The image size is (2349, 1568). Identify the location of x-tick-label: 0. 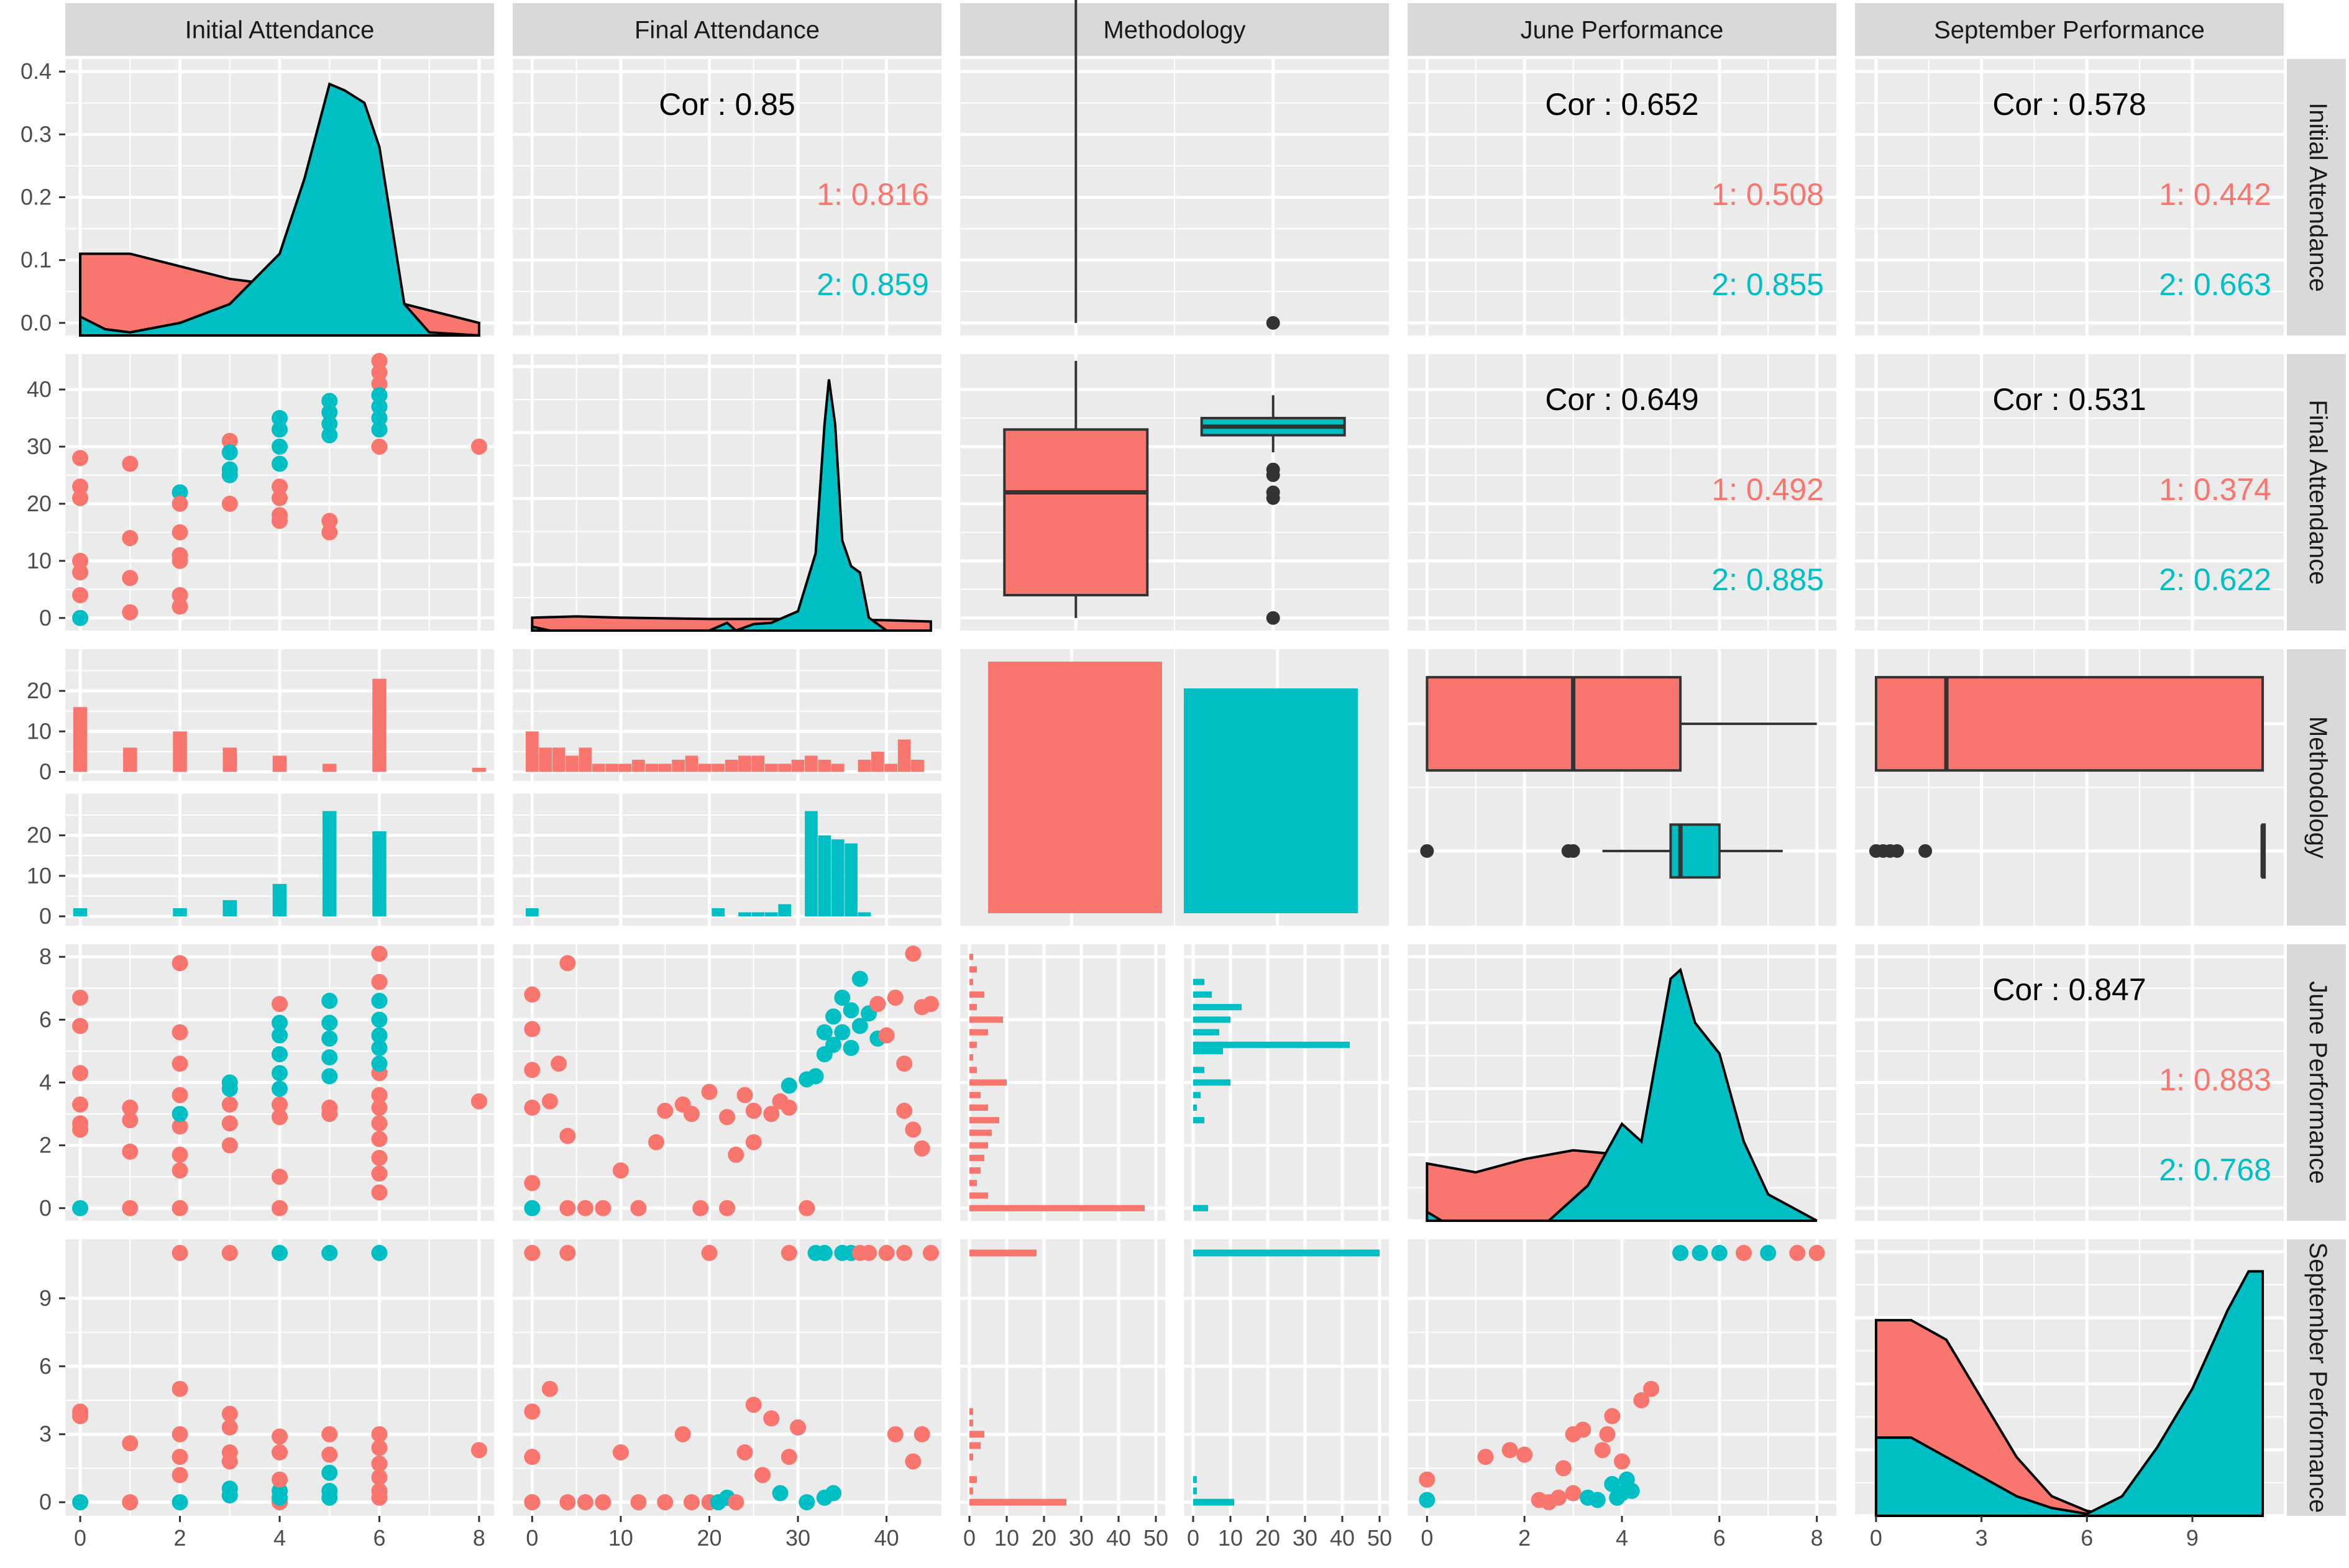
(532, 1538).